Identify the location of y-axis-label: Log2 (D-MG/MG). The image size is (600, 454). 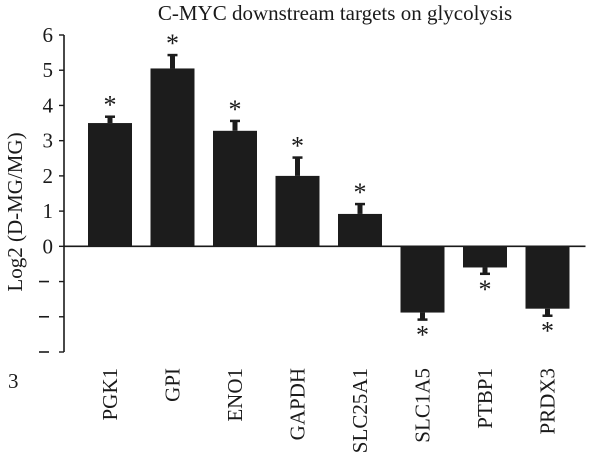
(15, 211).